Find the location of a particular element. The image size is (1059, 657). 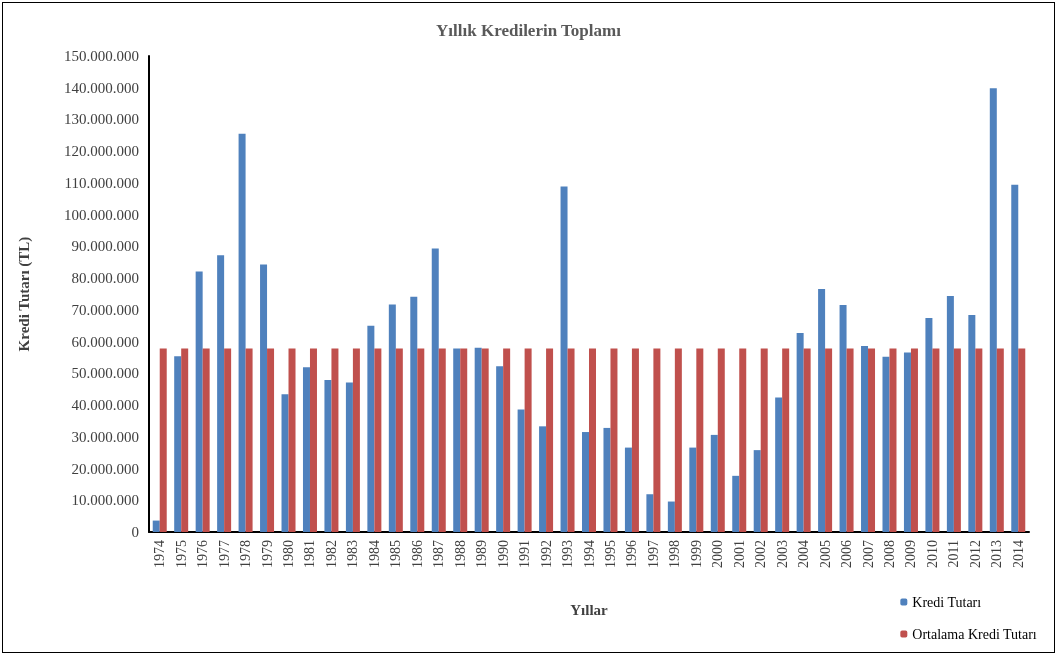

y-tick-label: 0 is located at coordinates (135, 532).